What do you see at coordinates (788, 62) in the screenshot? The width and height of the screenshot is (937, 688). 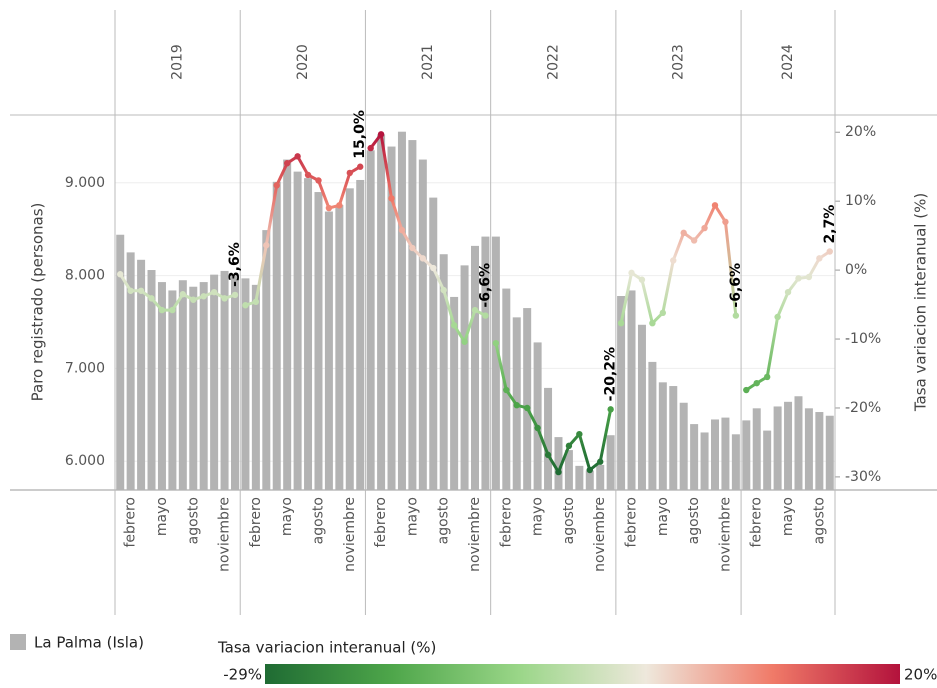 I see `year-label: 2024` at bounding box center [788, 62].